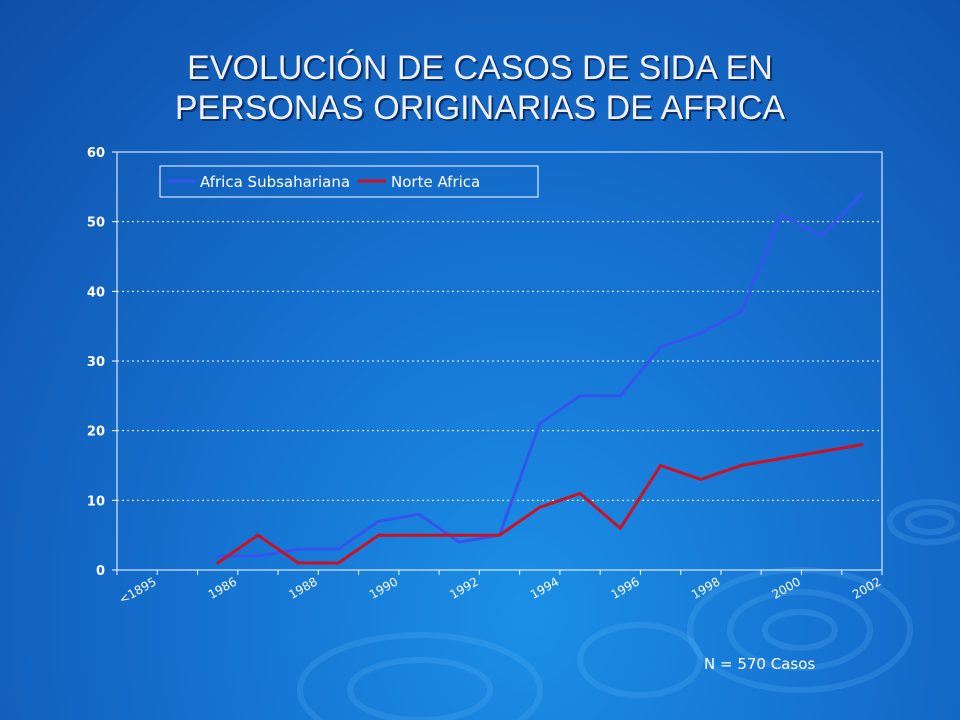 The height and width of the screenshot is (720, 960). What do you see at coordinates (302, 587) in the screenshot?
I see `x-tick-label: 1988` at bounding box center [302, 587].